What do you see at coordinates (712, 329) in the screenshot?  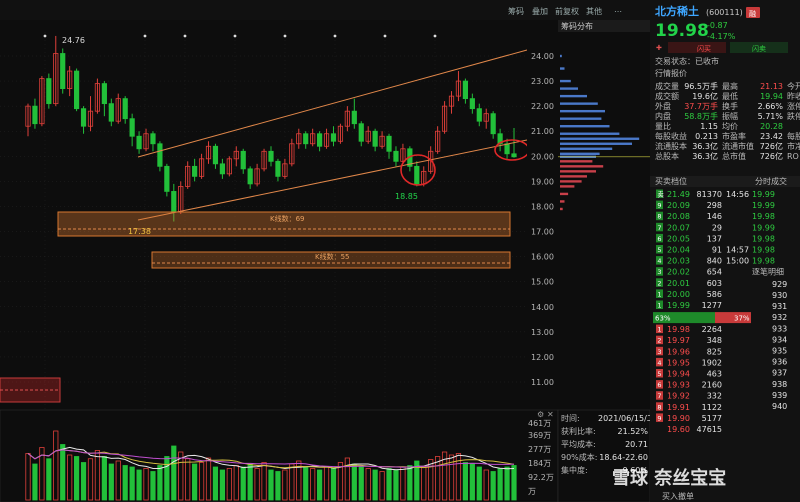 I see `buy-volume: 2264` at bounding box center [712, 329].